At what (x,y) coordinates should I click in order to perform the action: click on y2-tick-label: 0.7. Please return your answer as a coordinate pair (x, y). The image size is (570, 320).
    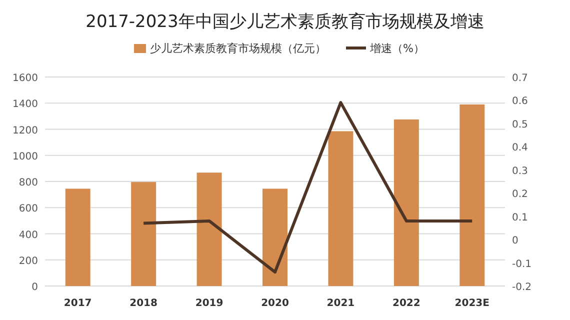
    Looking at the image, I should click on (520, 78).